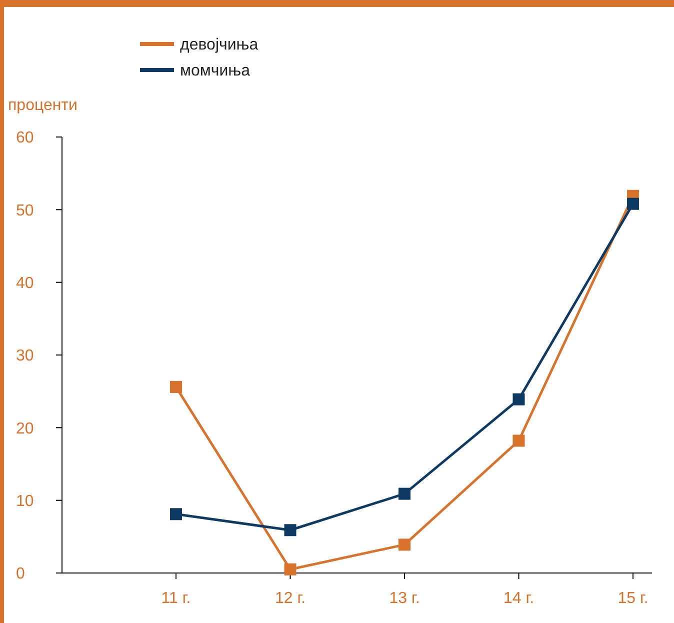  I want to click on y-tick-label: 30, so click(25, 356).